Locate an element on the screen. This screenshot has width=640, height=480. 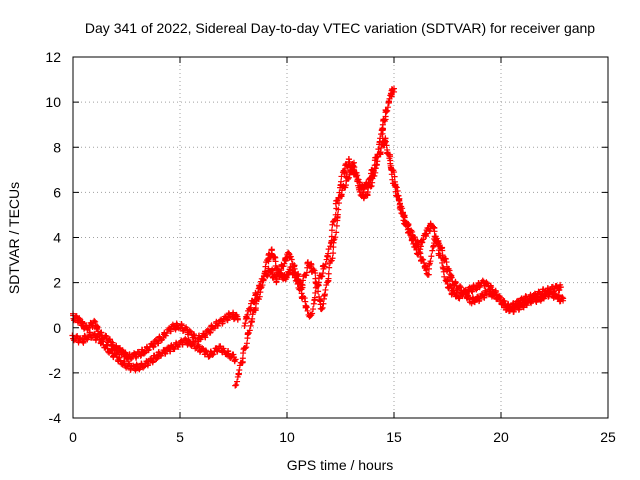
series-track-e is located at coordinates (471, 219).